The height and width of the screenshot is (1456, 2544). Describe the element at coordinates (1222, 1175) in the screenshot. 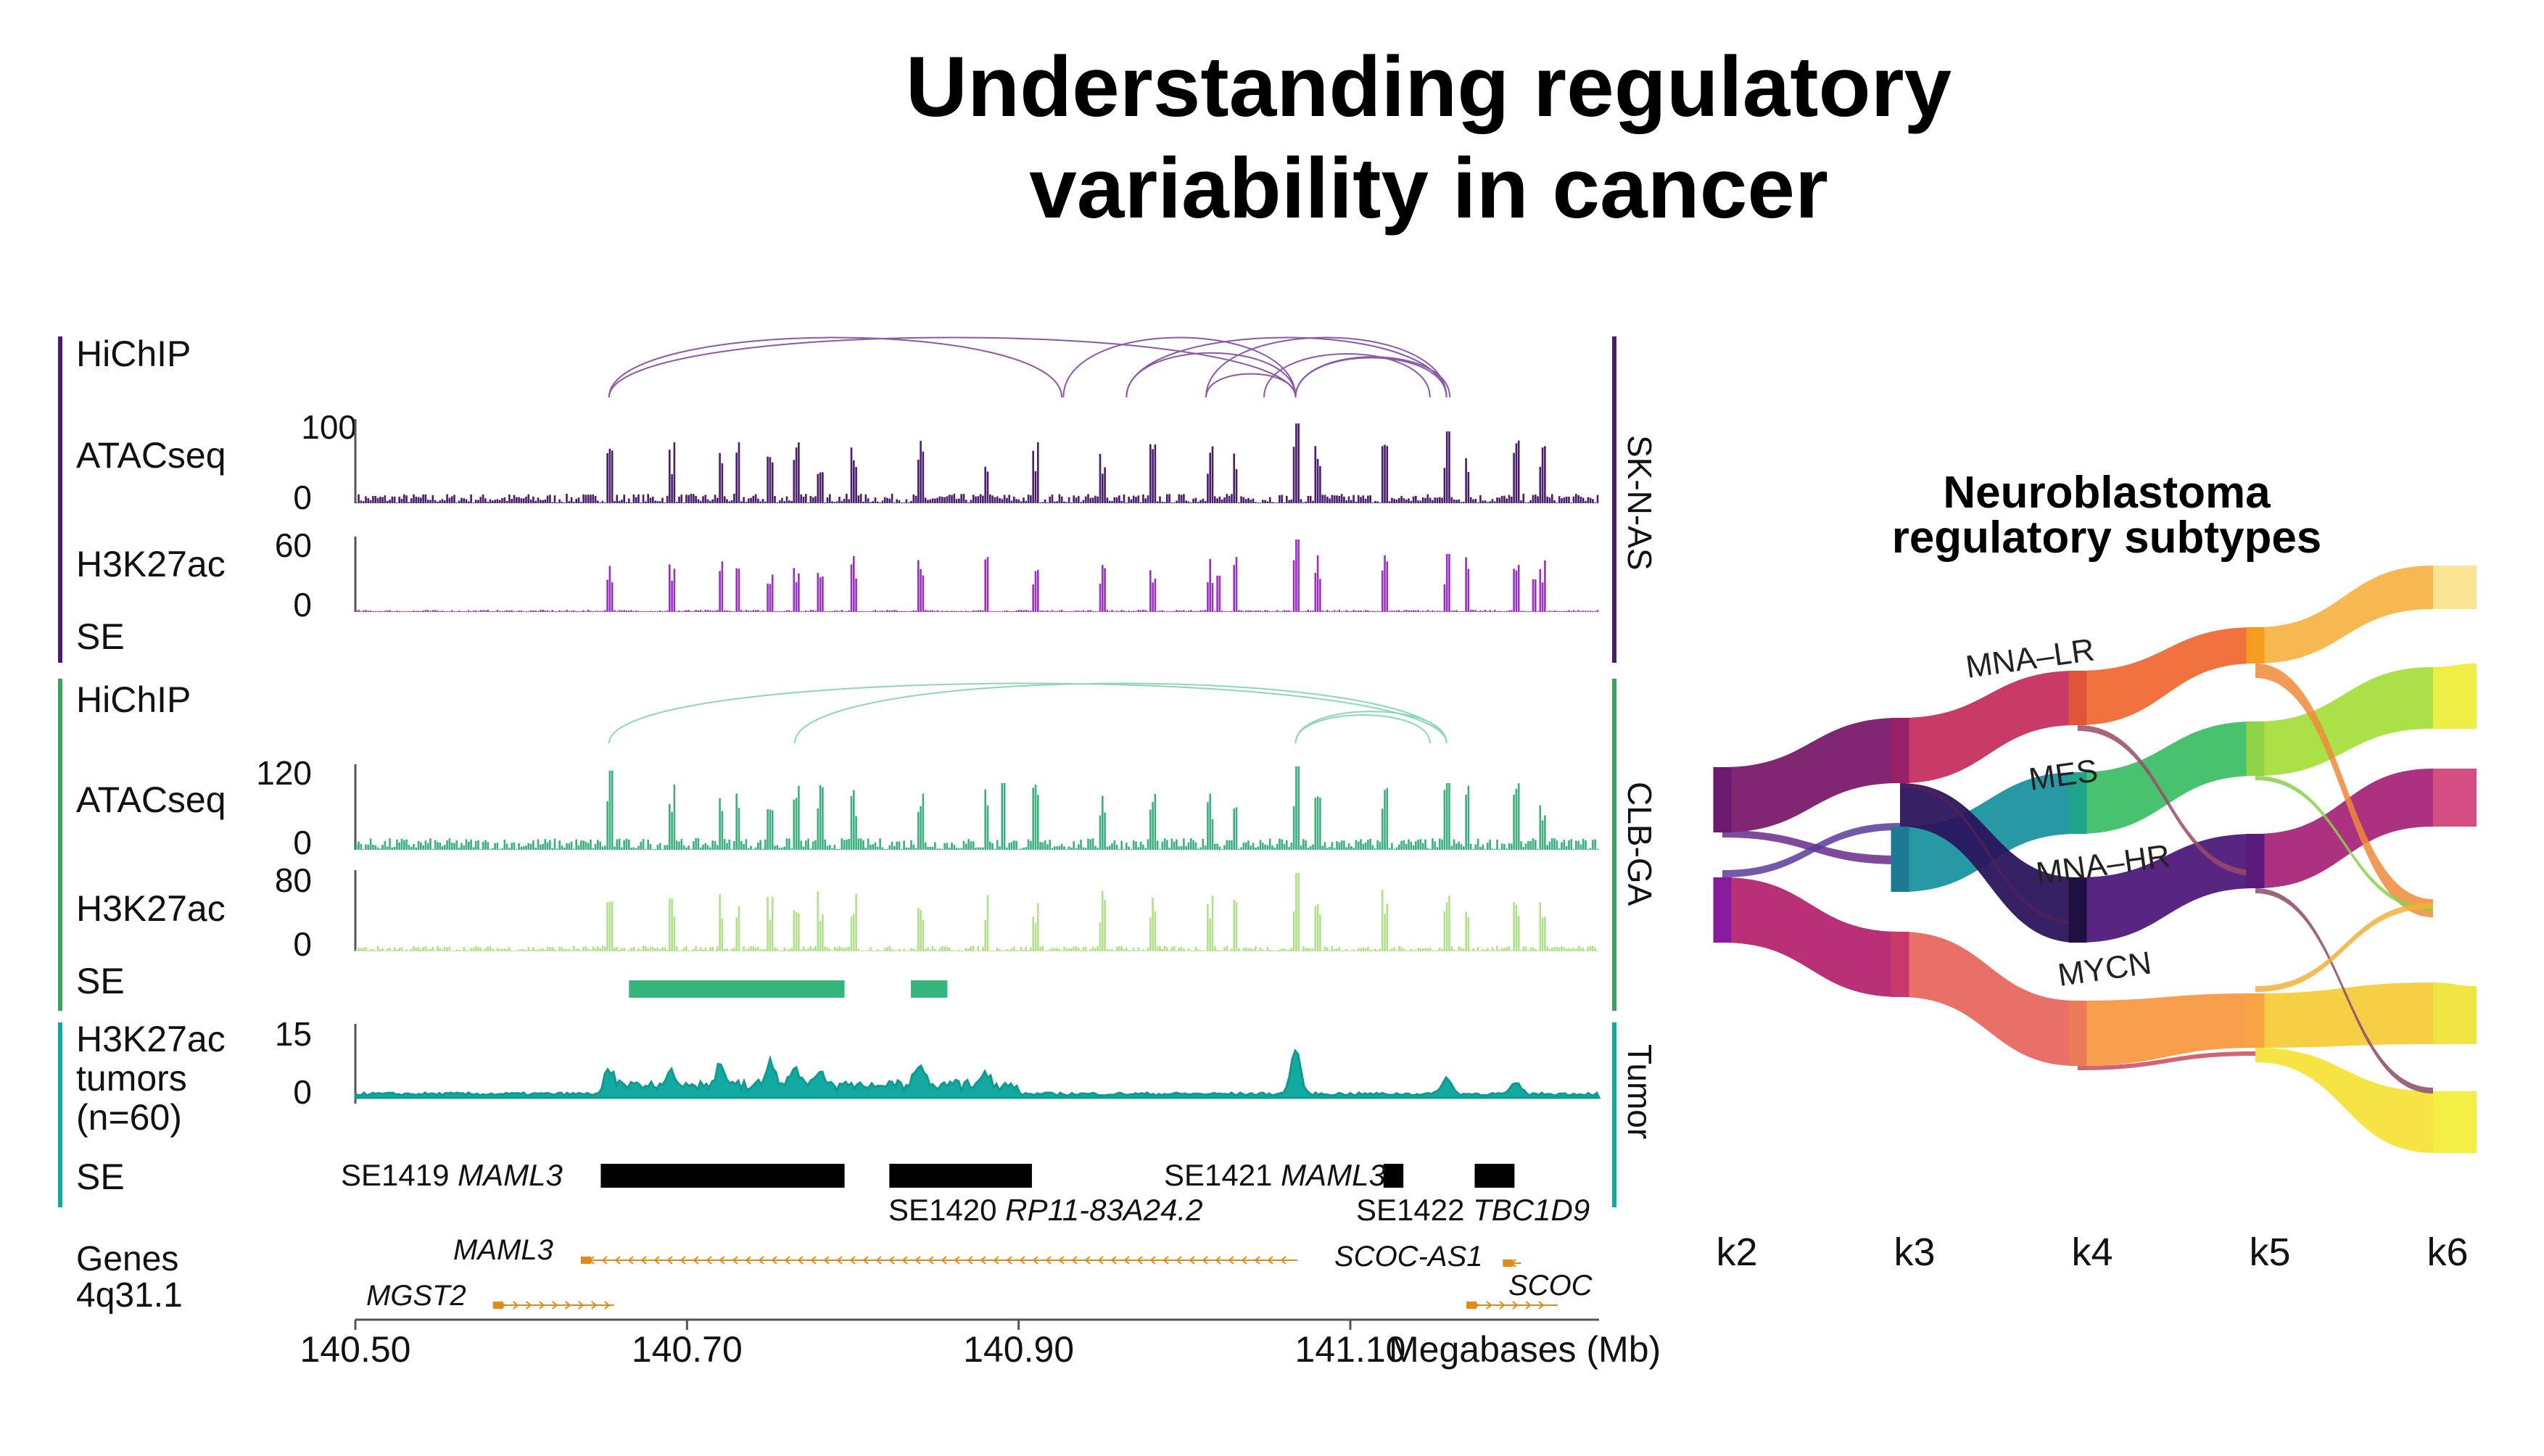

I see `se-id: SE1421` at that location.